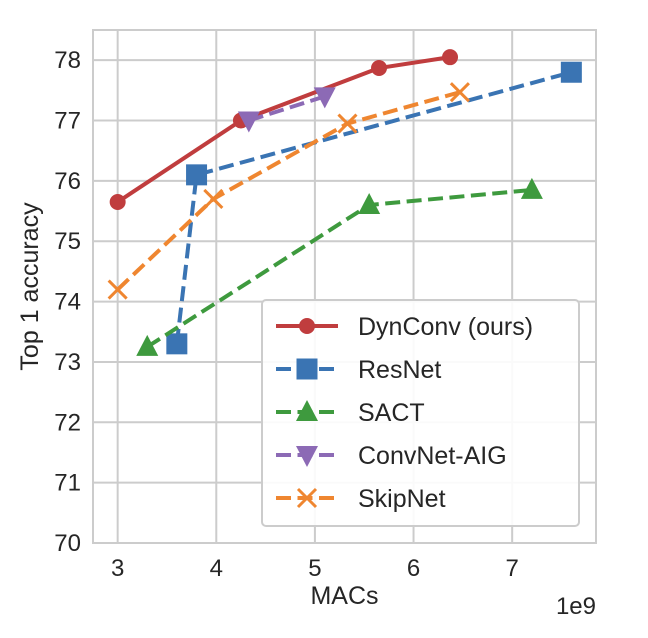 The width and height of the screenshot is (648, 638). I want to click on legend-label: SkipNet, so click(402, 499).